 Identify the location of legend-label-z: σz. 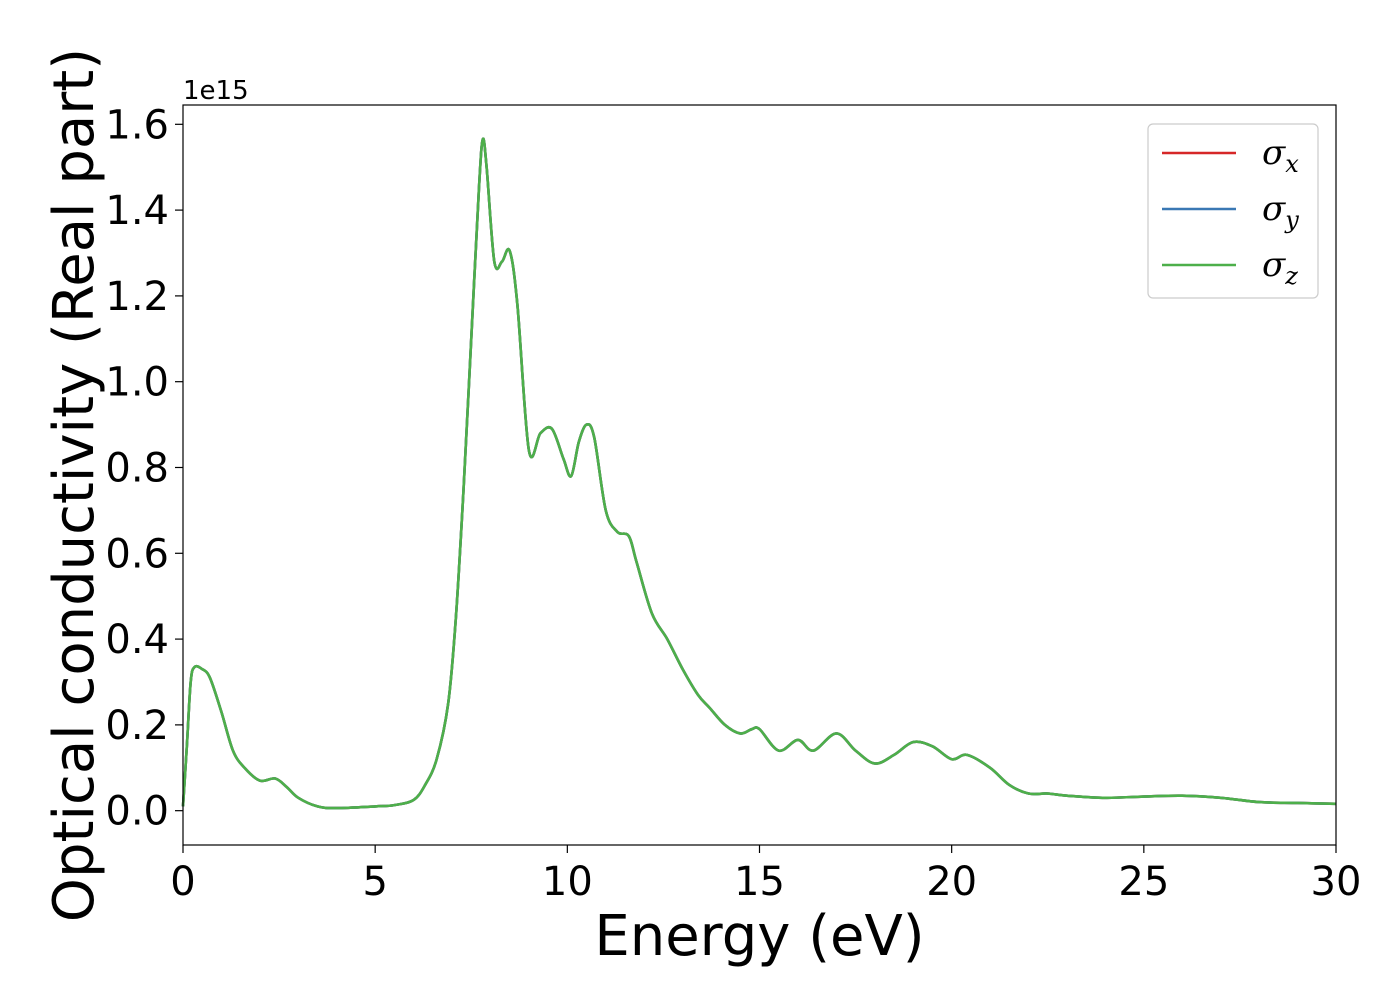
(1280, 267).